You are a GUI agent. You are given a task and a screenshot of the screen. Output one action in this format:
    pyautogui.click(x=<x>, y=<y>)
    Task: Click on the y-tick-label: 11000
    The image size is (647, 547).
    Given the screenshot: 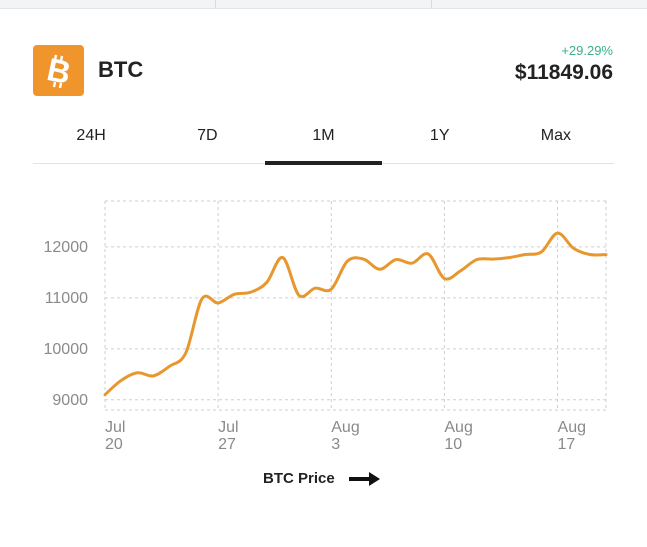 What is the action you would take?
    pyautogui.click(x=66, y=298)
    